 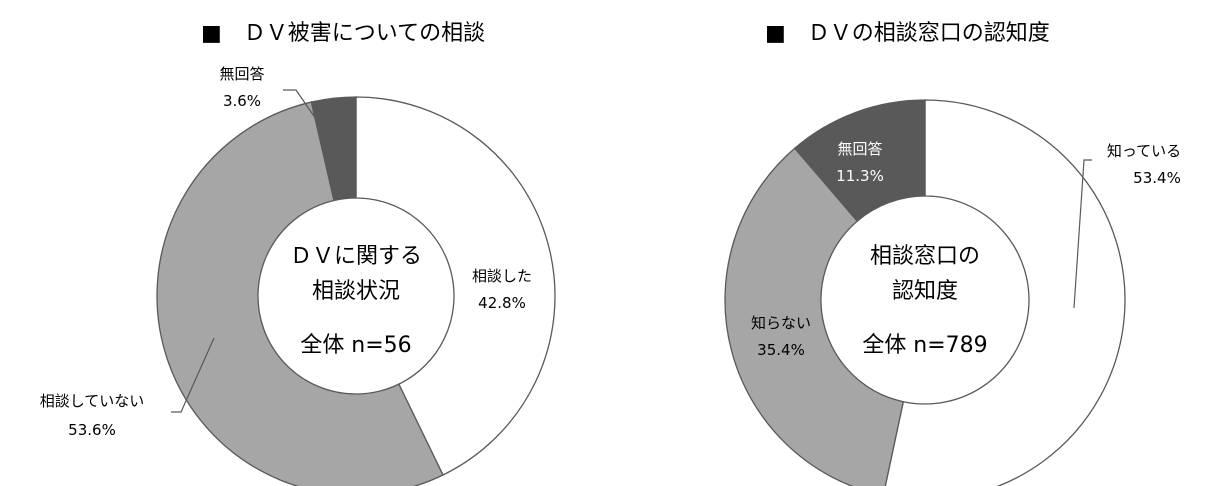 I want to click on chart-title: ■ ＤＶ被害についての相談, so click(x=343, y=33).